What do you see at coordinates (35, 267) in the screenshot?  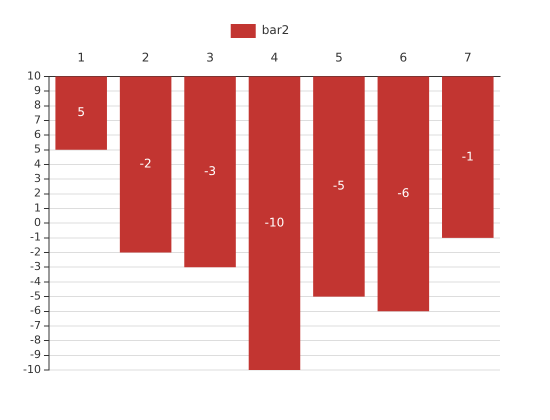 I see `y-tick-label: -3` at bounding box center [35, 267].